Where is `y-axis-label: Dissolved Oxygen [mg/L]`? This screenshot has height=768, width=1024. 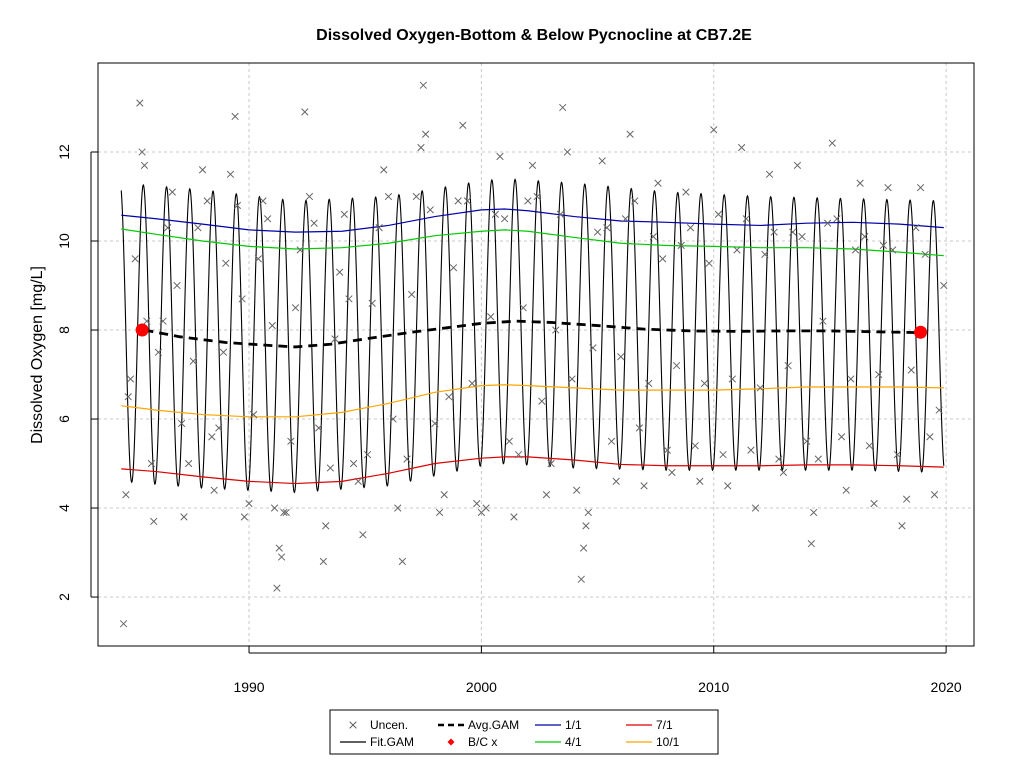
y-axis-label: Dissolved Oxygen [mg/L] is located at coordinates (37, 355).